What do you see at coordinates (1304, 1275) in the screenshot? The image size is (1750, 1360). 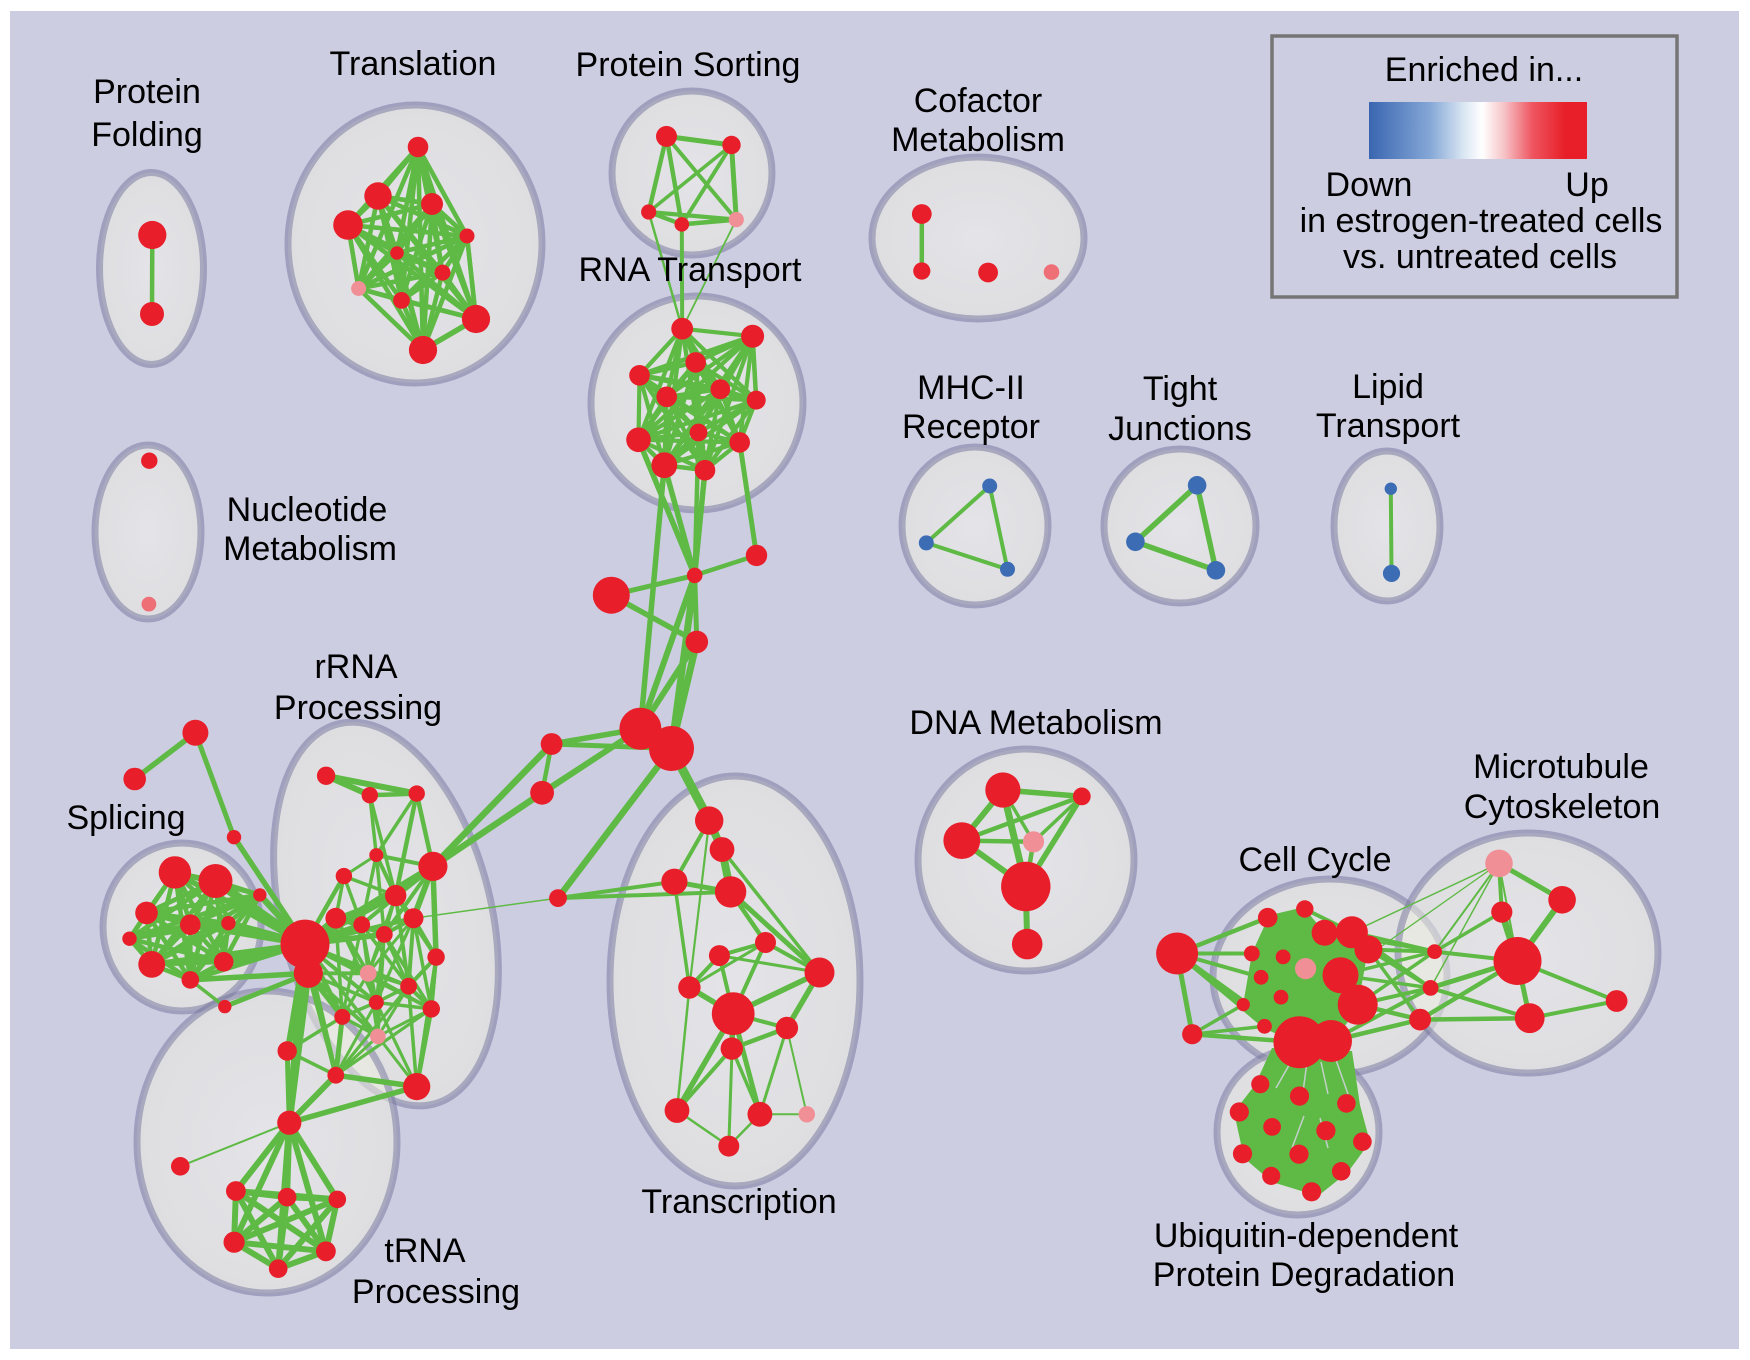 I see `svg-text: Protein Degradation` at bounding box center [1304, 1275].